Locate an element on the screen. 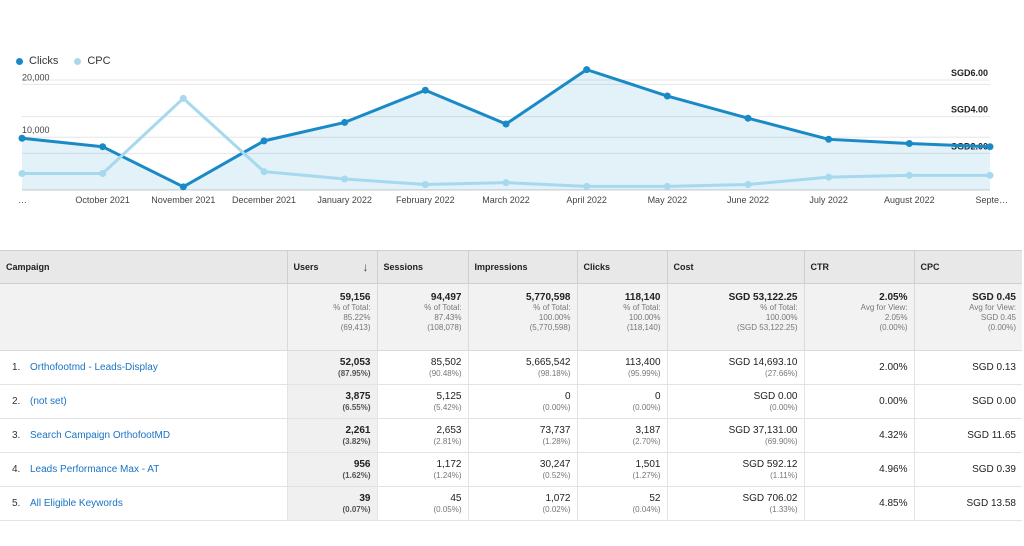  users-cell: 3,875 (6.55%) is located at coordinates (332, 401).